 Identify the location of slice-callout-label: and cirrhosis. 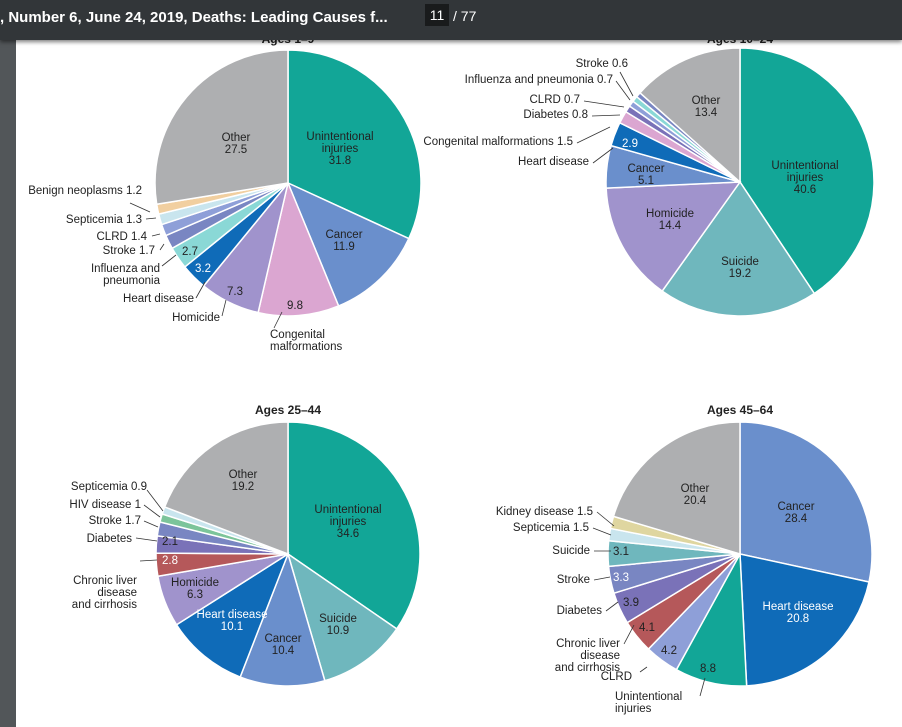
(587, 668).